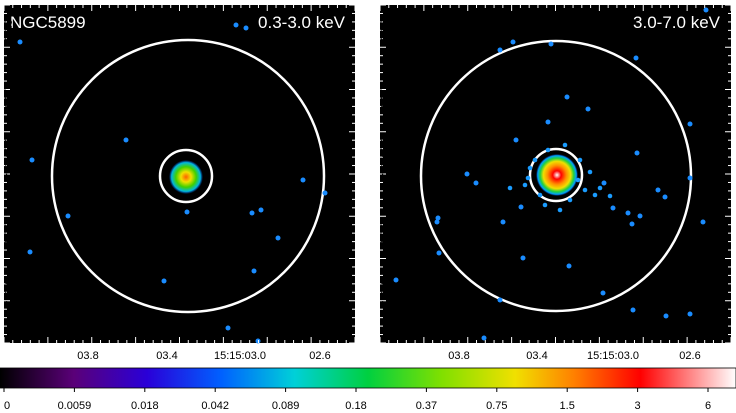  I want to click on colorbar-tick-label: 0.37, so click(426, 406).